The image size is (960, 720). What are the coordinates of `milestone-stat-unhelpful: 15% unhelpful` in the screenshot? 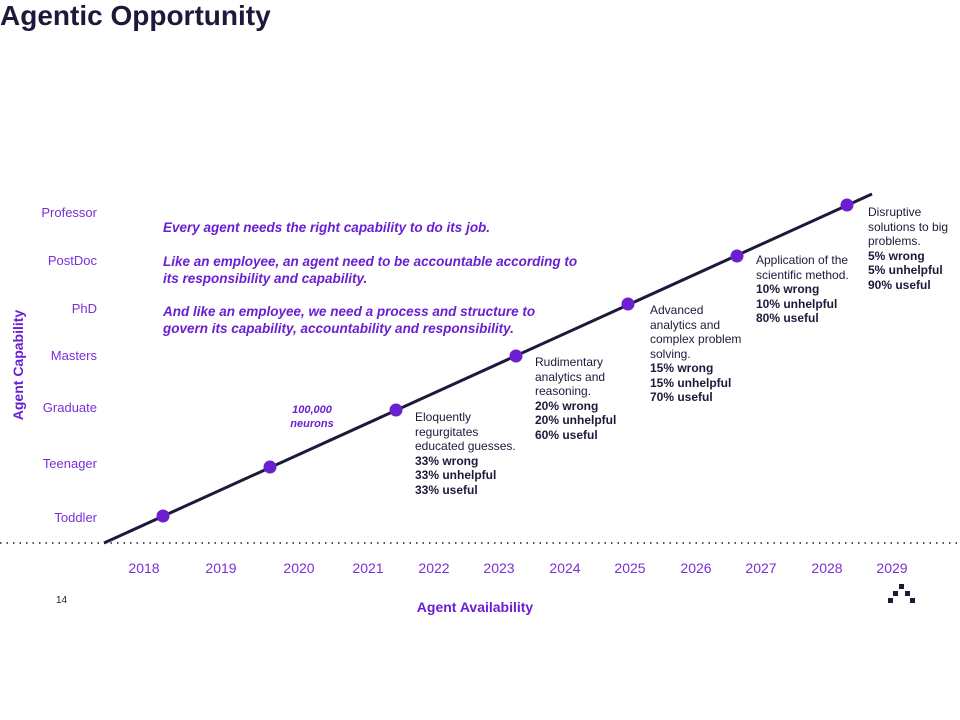 It's located at (691, 382).